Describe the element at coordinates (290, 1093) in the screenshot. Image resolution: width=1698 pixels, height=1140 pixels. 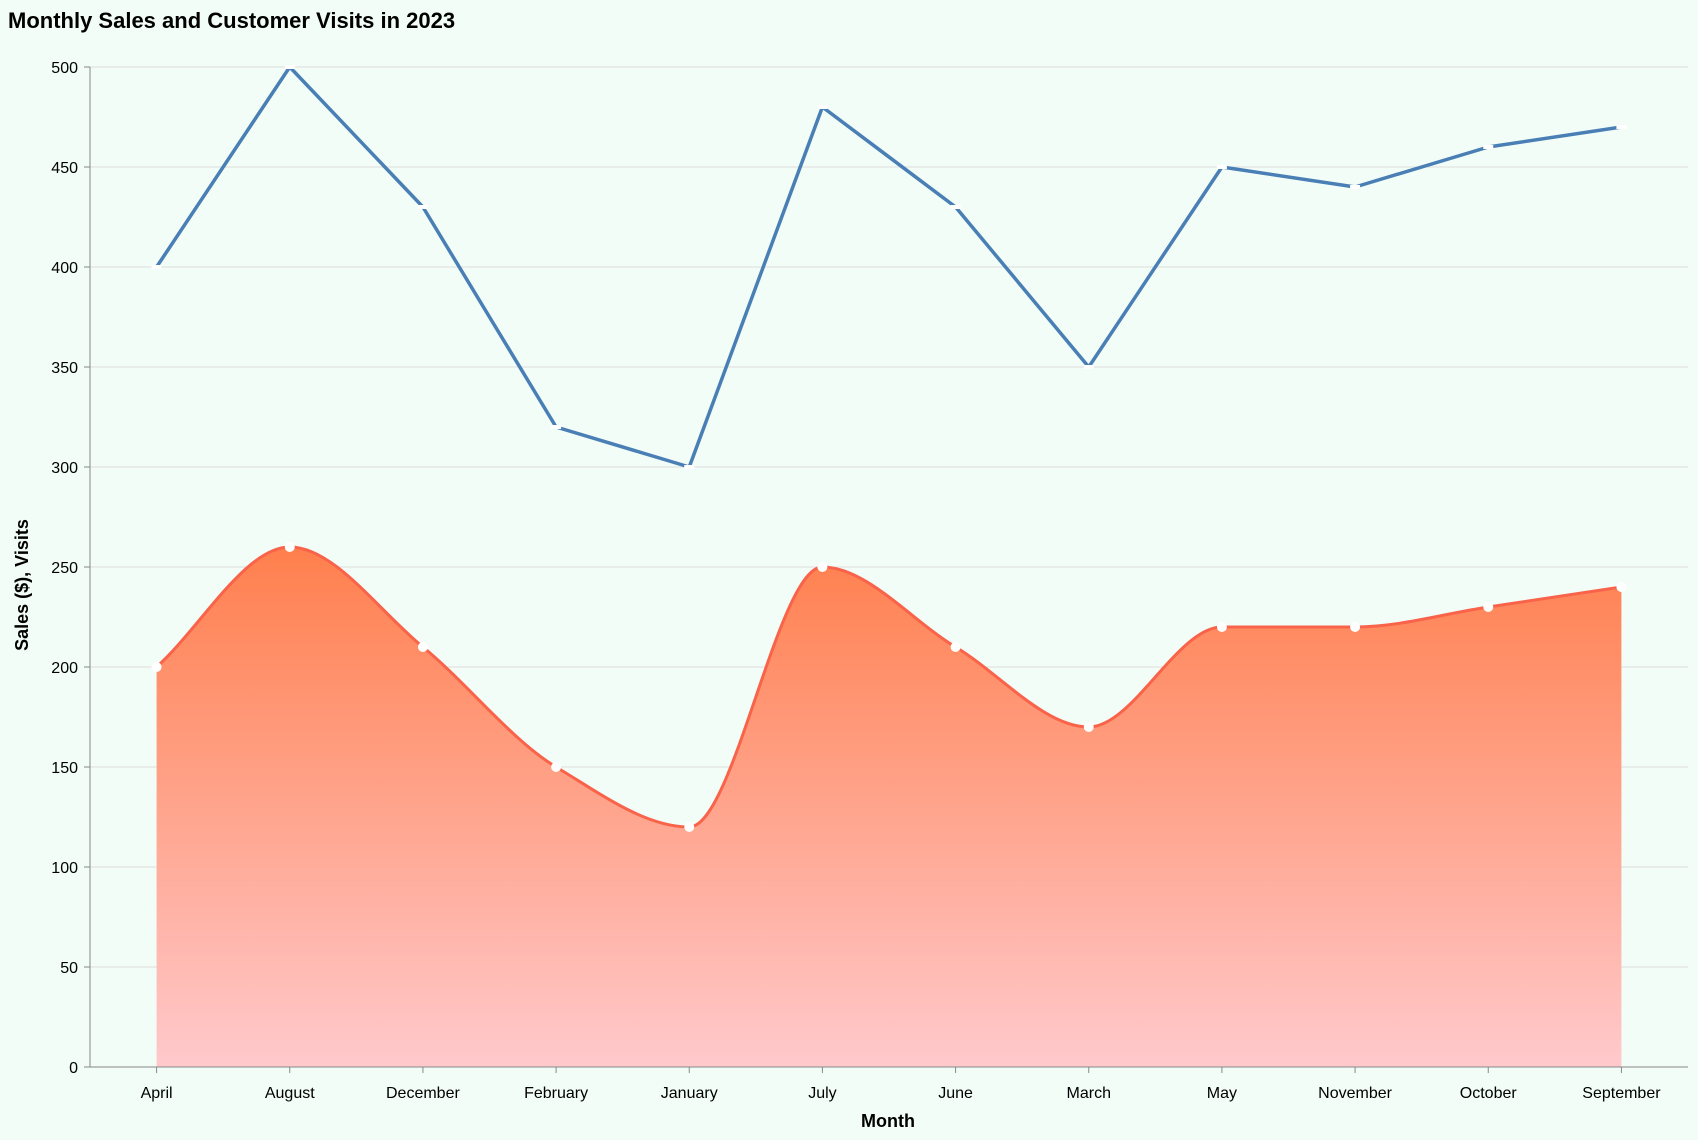
I see `x-tick-label: August` at that location.